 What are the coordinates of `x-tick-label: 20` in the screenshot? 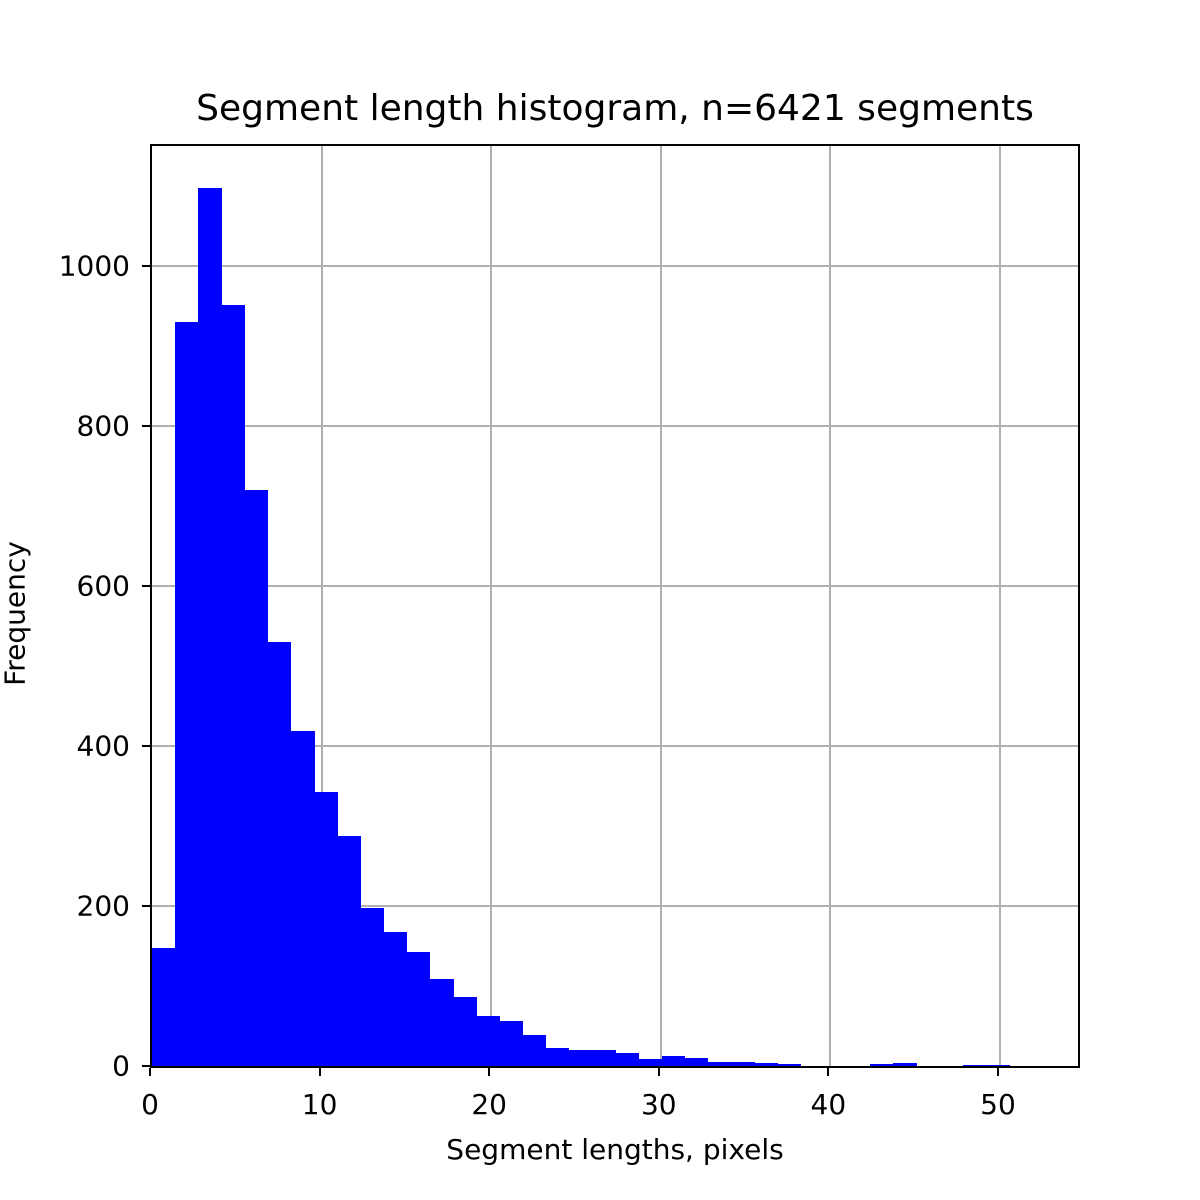 It's located at (489, 1104).